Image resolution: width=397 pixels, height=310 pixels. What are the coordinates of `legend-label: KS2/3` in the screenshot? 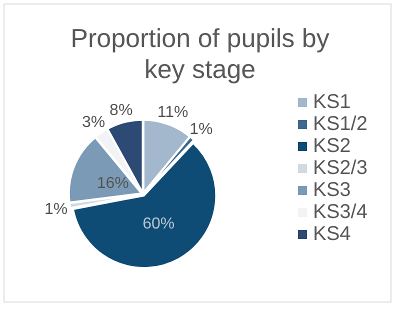 It's located at (340, 168).